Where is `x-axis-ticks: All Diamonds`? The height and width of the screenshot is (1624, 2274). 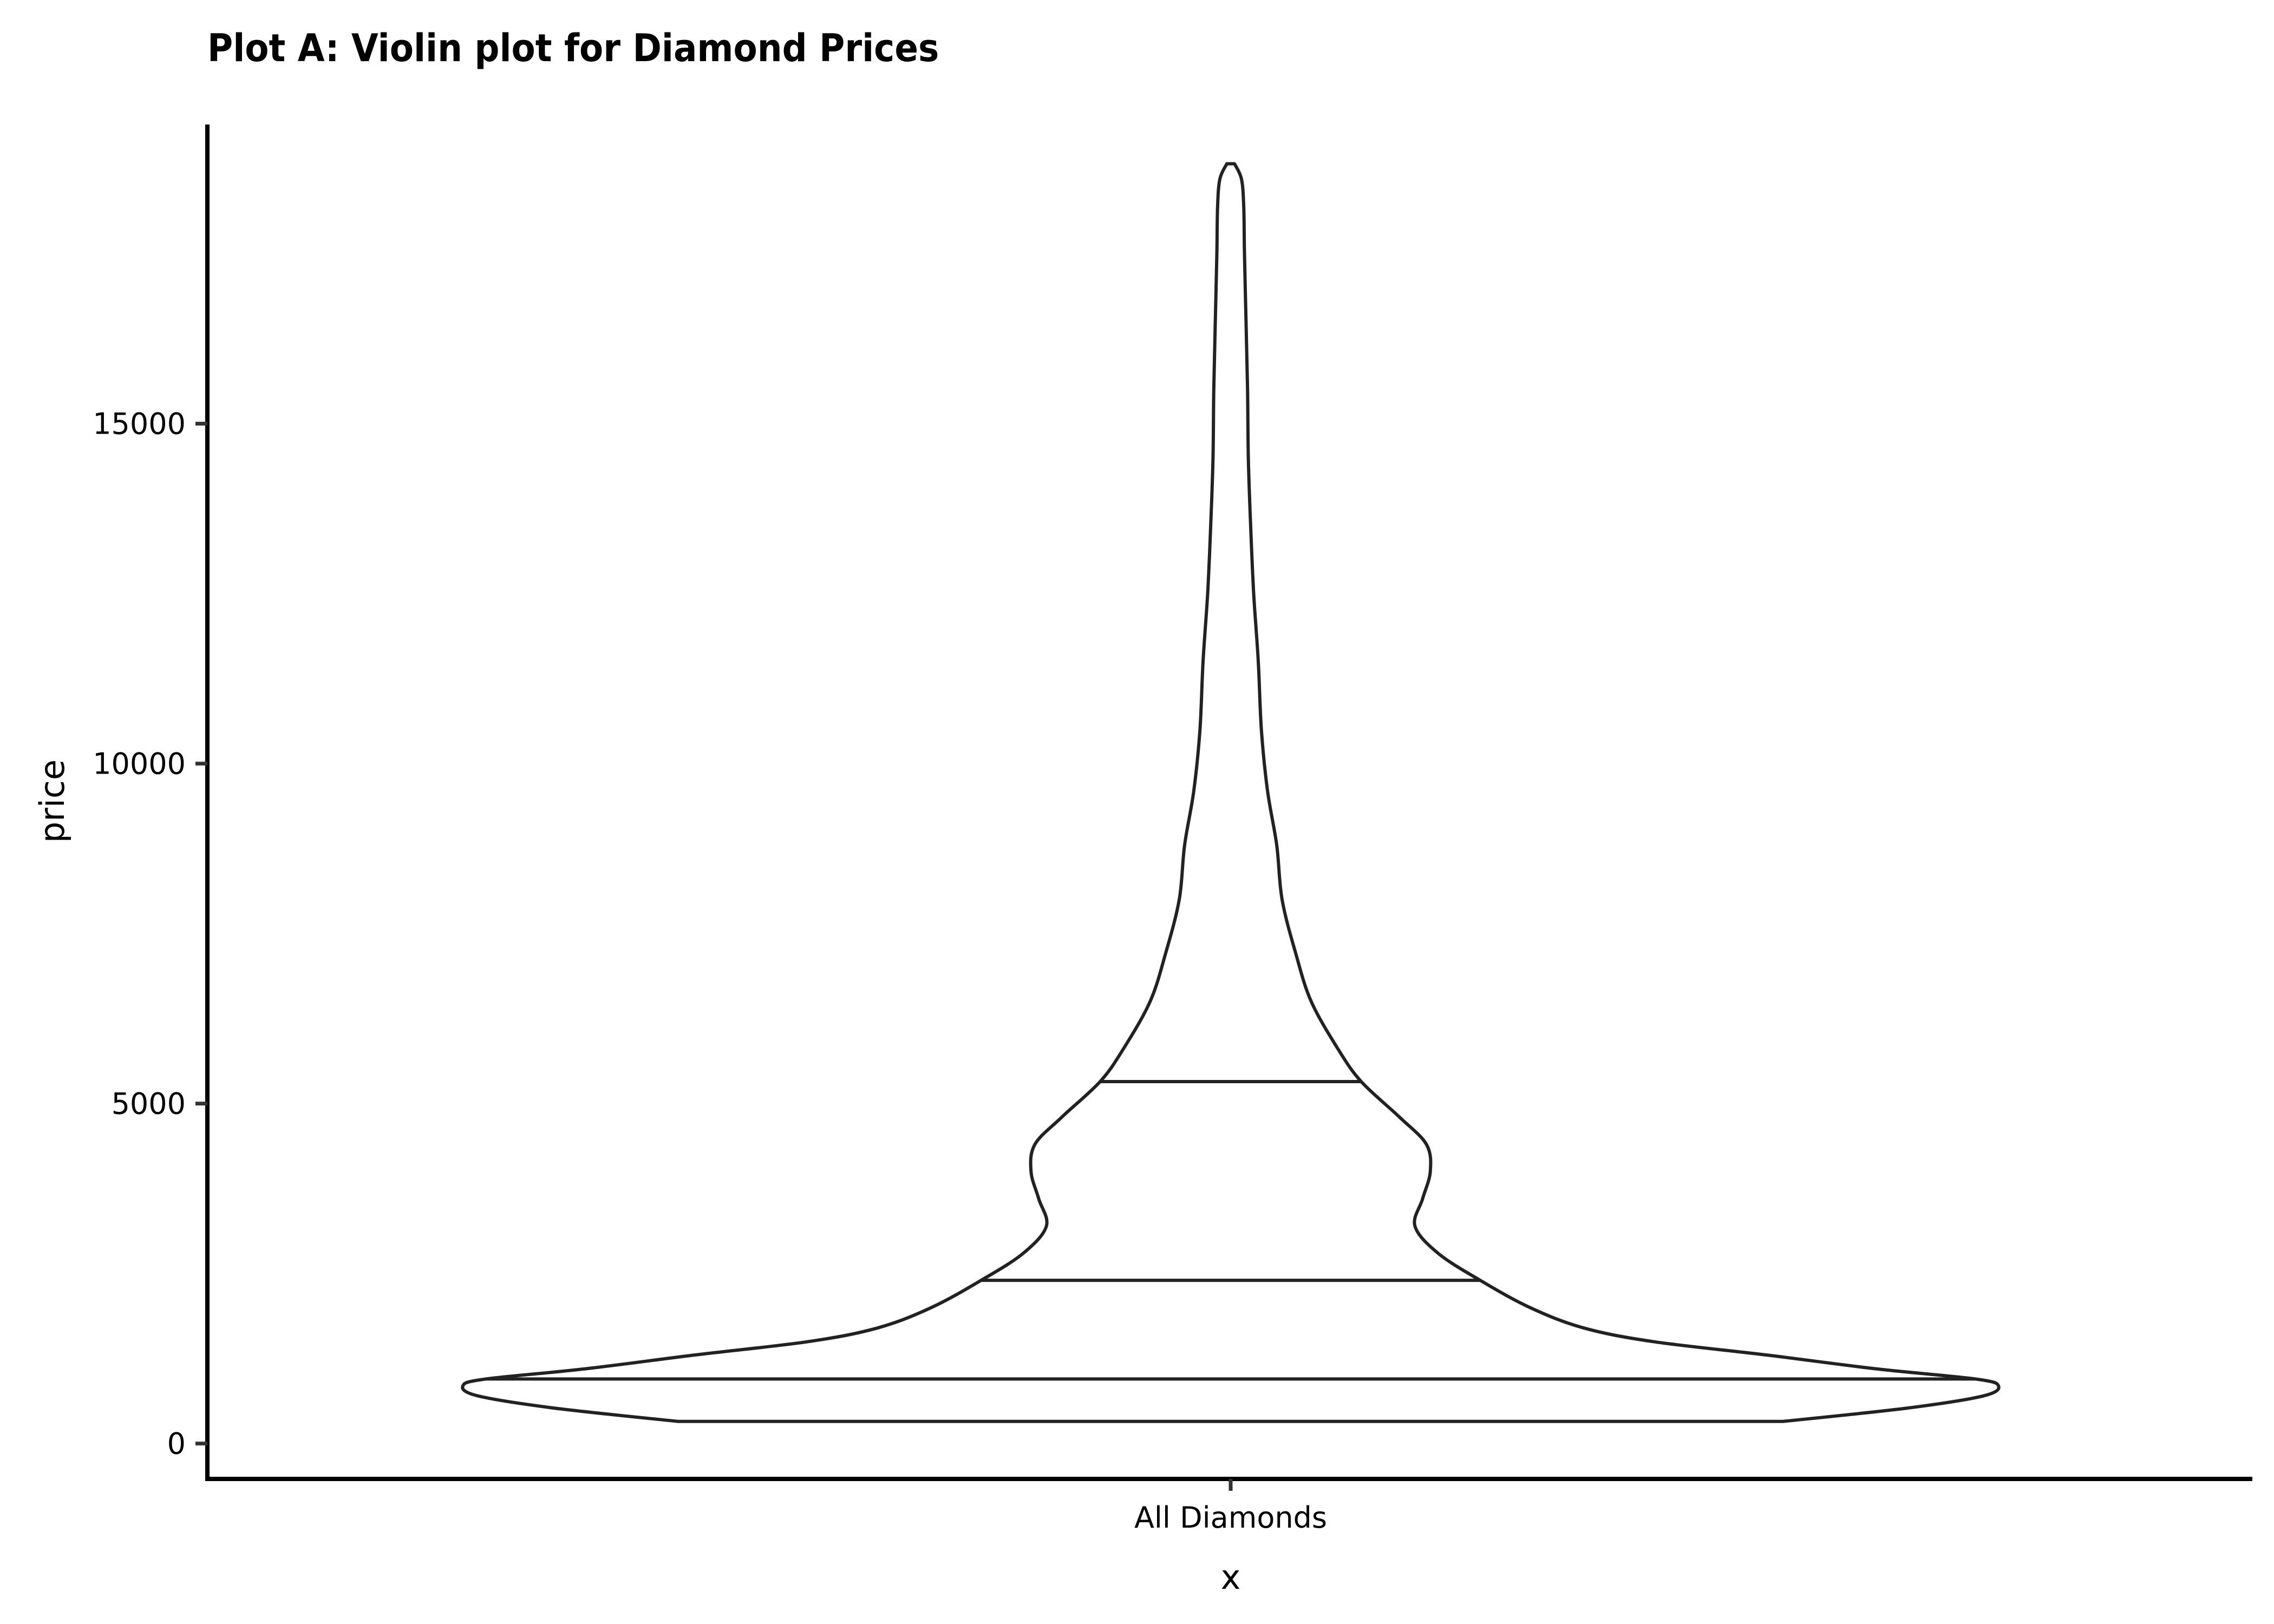
x-axis-ticks: All Diamonds is located at coordinates (1230, 1507).